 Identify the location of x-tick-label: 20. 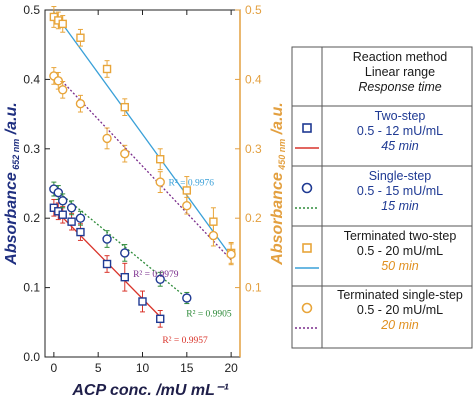
(231, 368).